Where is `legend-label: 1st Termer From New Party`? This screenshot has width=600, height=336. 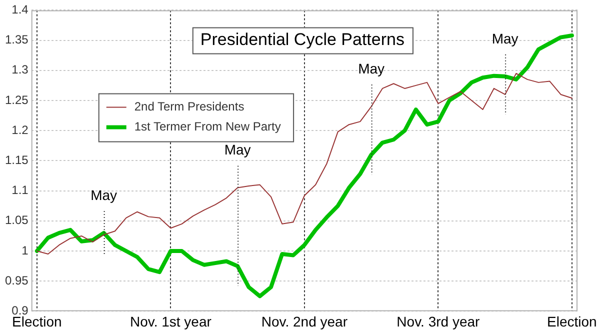
legend-label: 1st Termer From New Party is located at coordinates (207, 127).